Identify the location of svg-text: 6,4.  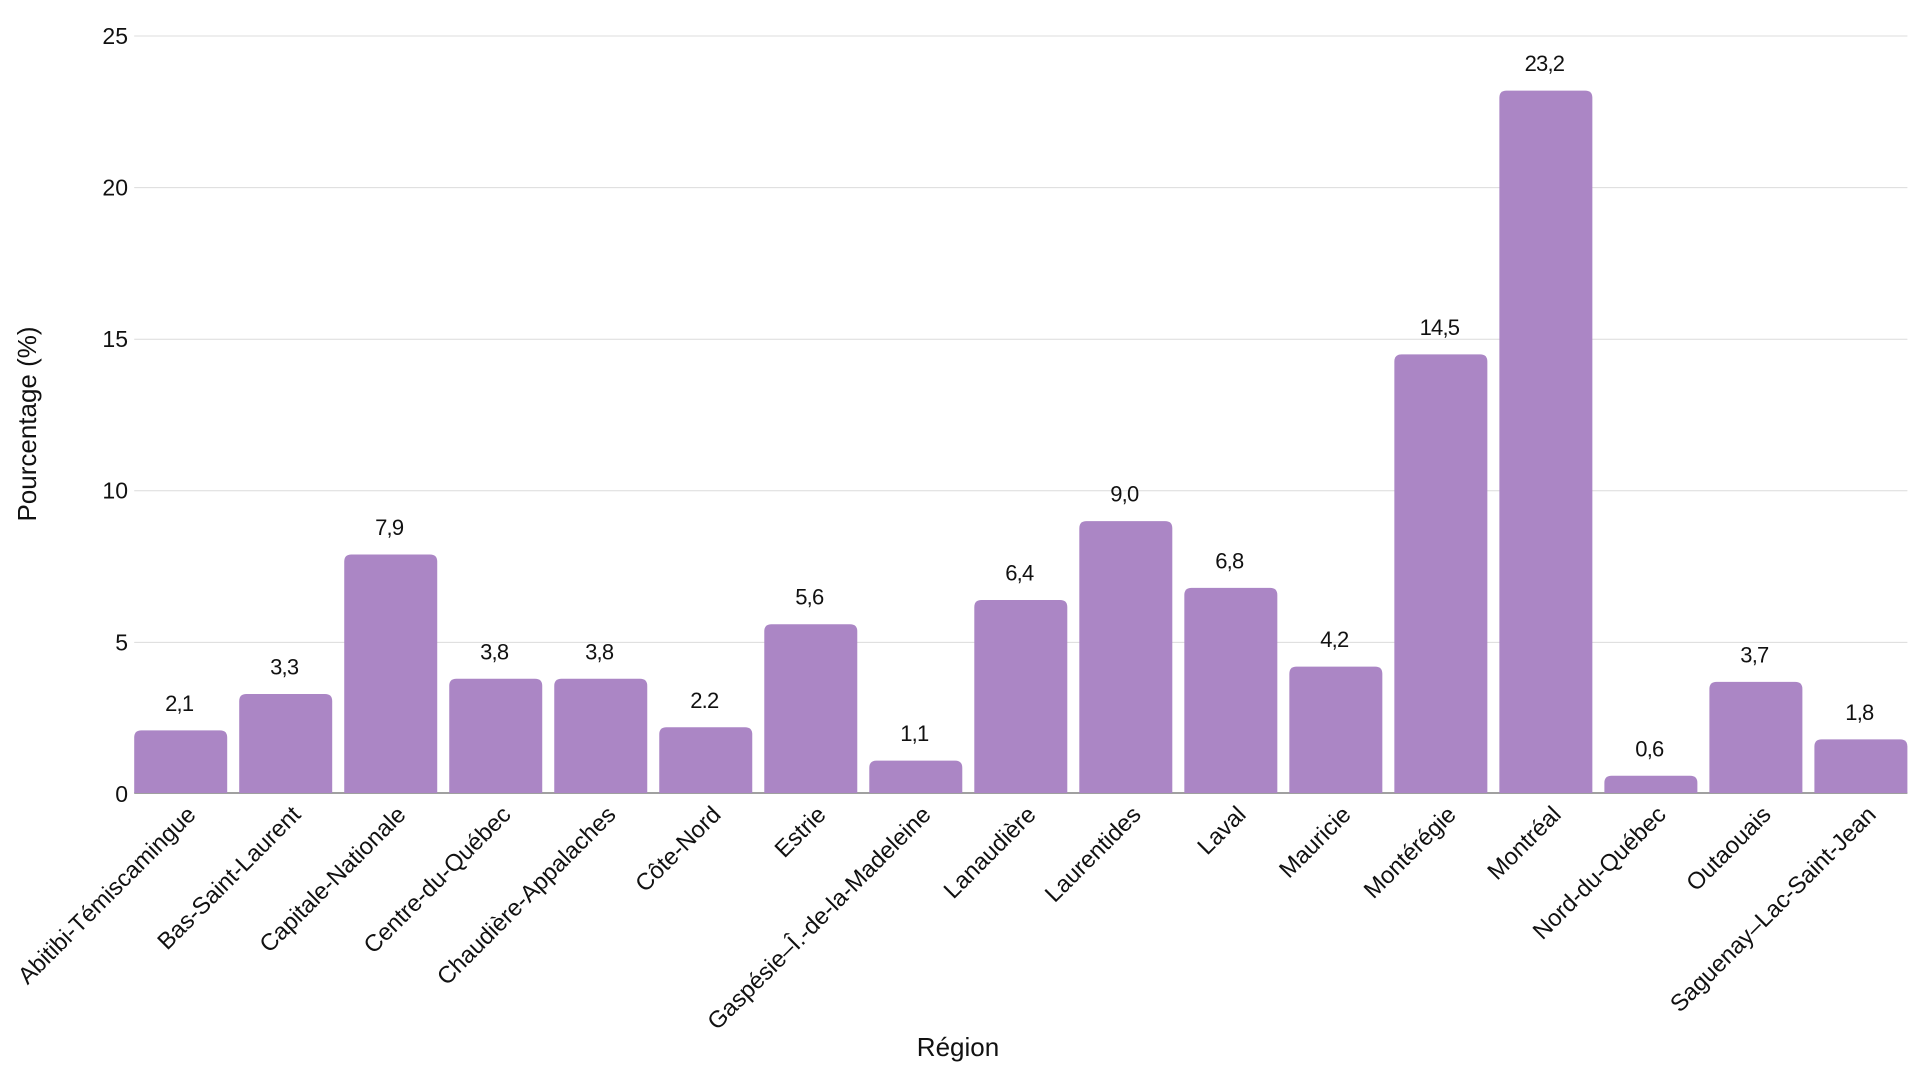
(1019, 573).